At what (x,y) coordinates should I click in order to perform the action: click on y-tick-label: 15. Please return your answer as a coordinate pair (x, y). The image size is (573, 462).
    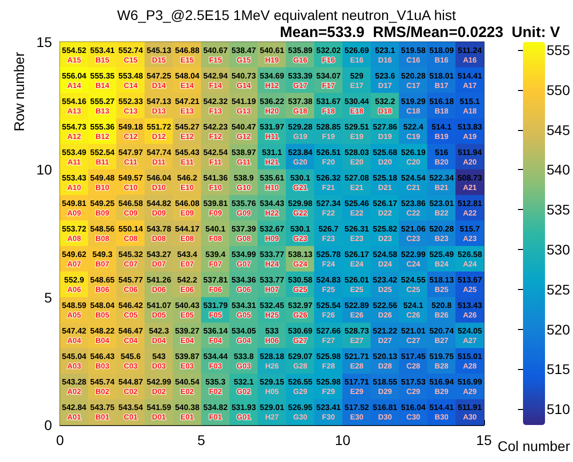
    Looking at the image, I should click on (44, 42).